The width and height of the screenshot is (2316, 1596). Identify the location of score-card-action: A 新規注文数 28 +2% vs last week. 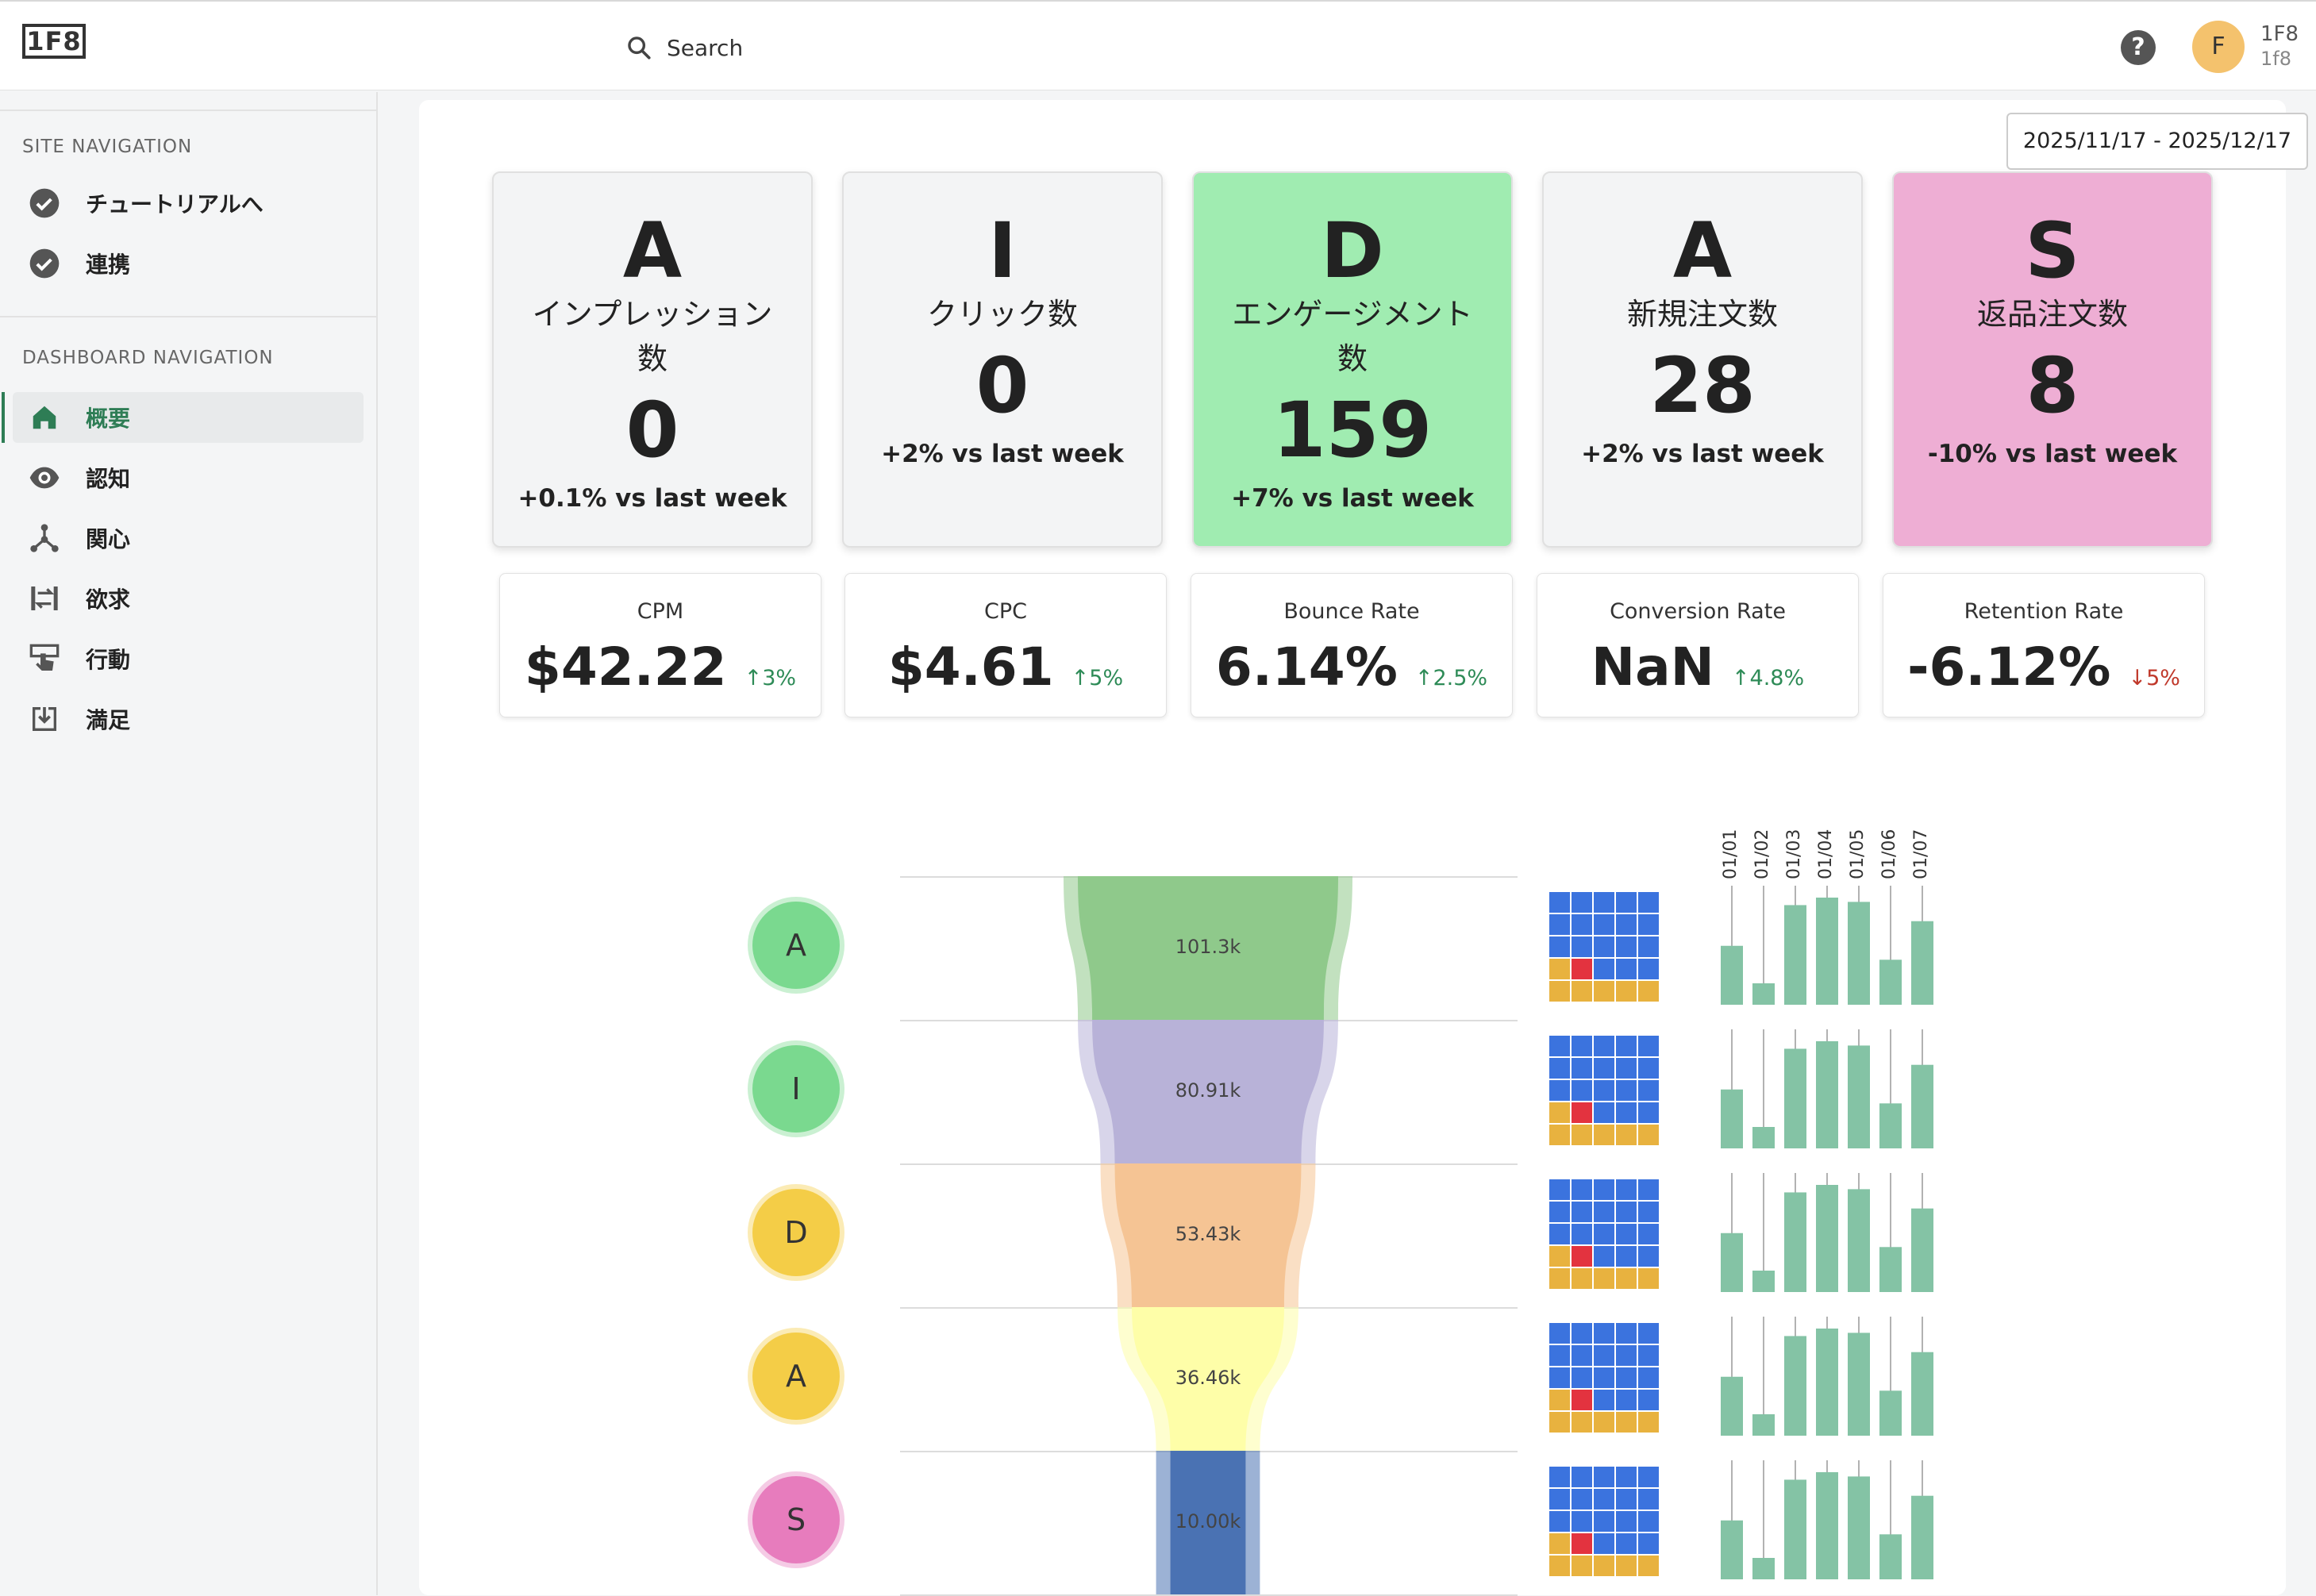
(1702, 359).